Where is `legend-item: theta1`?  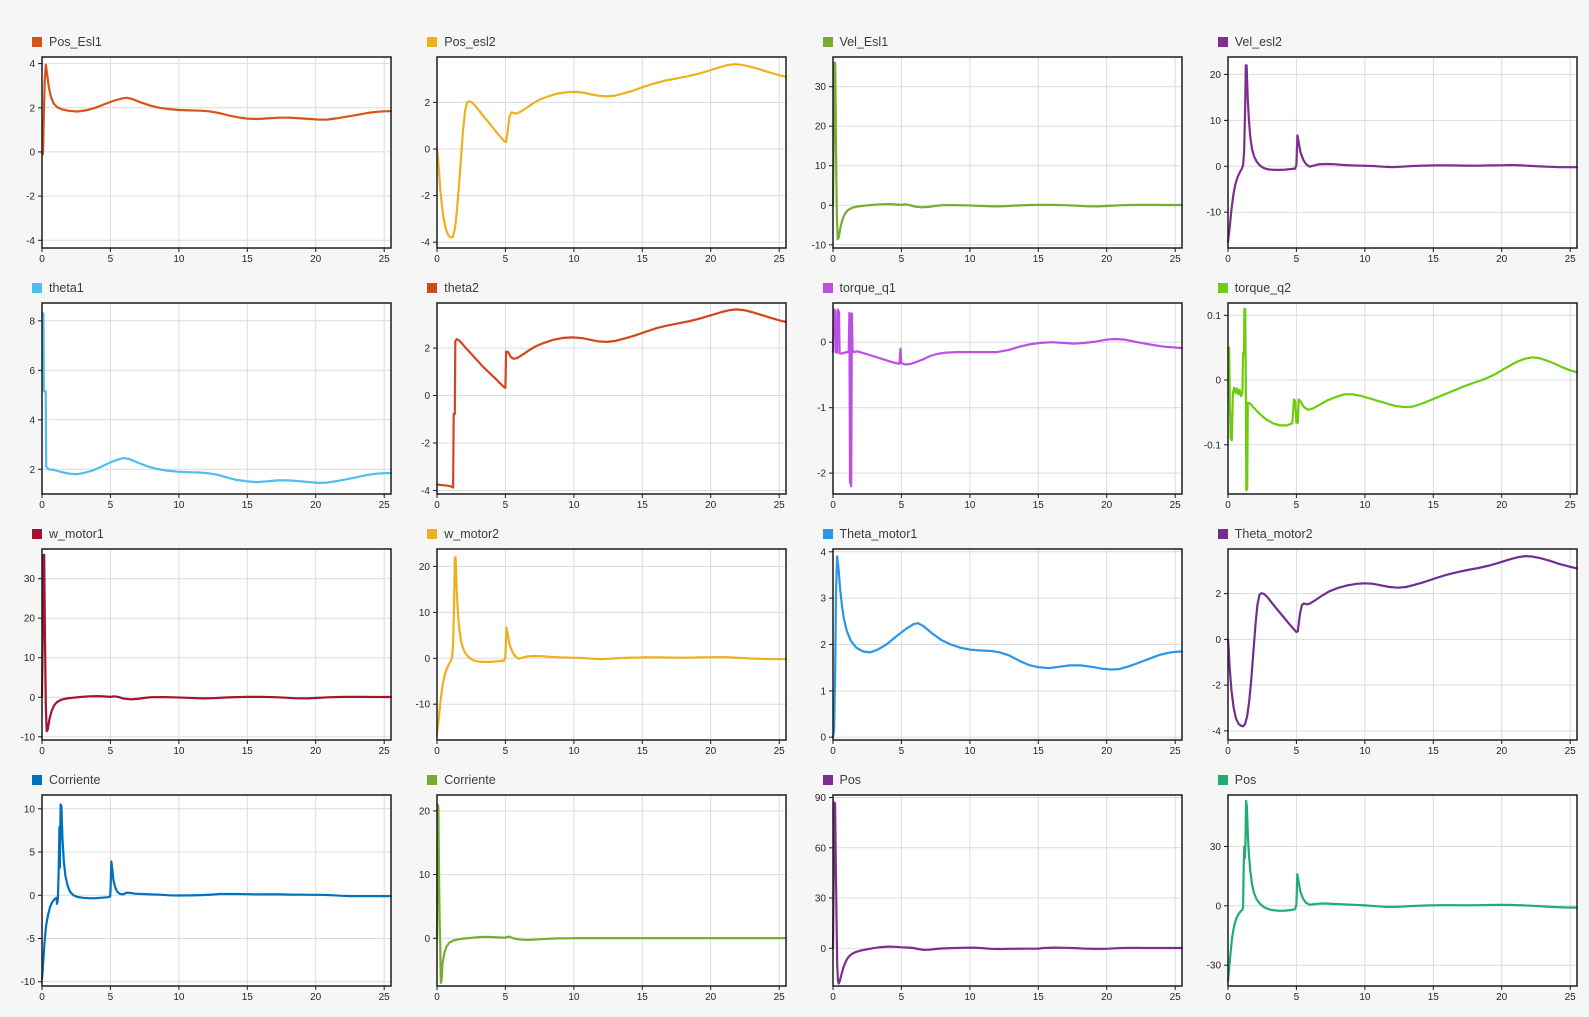
legend-item: theta1 is located at coordinates (213, 288).